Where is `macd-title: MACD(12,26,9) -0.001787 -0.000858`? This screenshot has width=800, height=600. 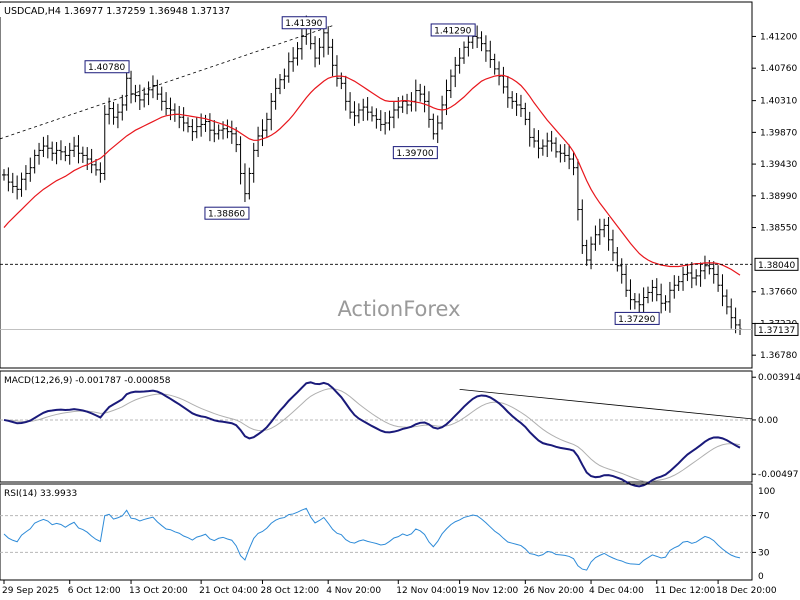
macd-title: MACD(12,26,9) -0.001787 -0.000858 is located at coordinates (87, 381).